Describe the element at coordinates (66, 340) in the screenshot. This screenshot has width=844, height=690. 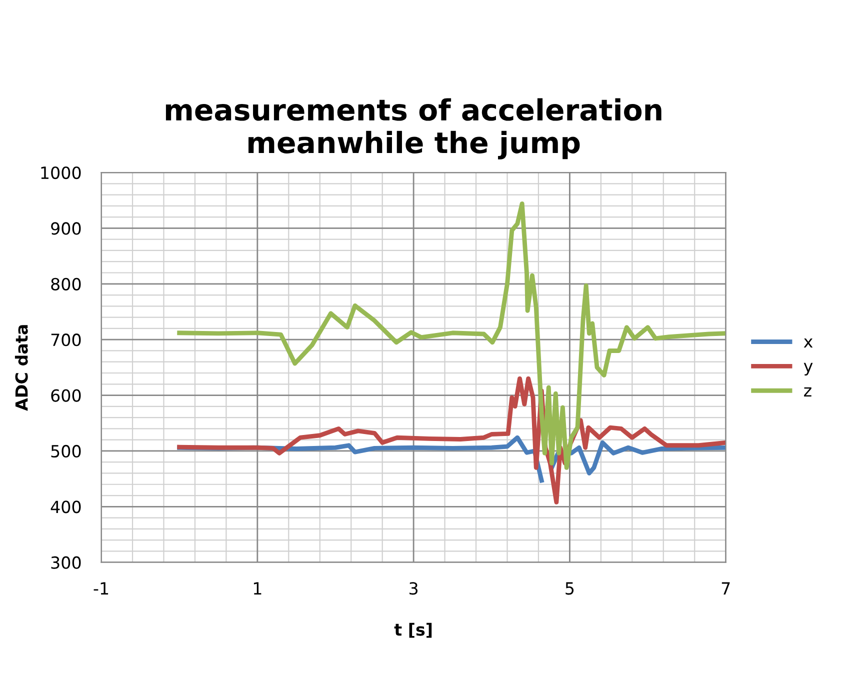
I see `y-tick-label: 700` at that location.